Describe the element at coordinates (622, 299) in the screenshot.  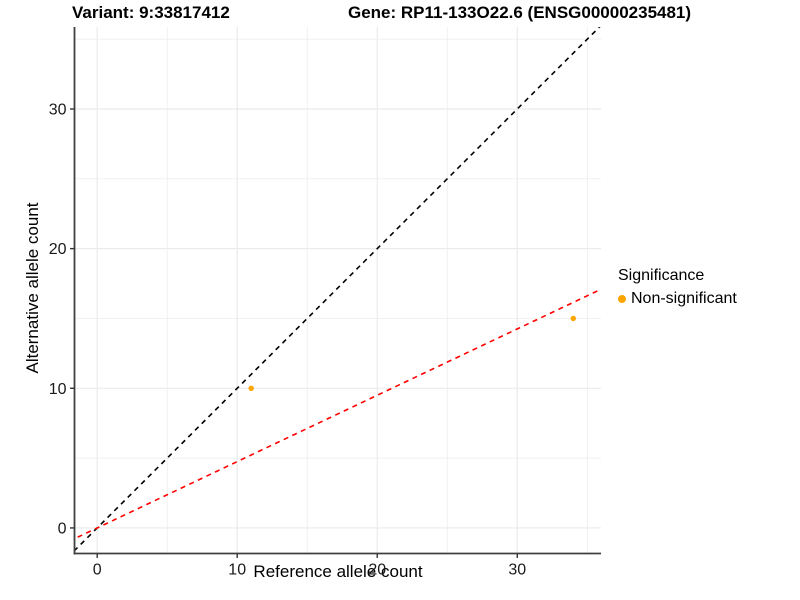
I see `legend-key-dot-icon` at that location.